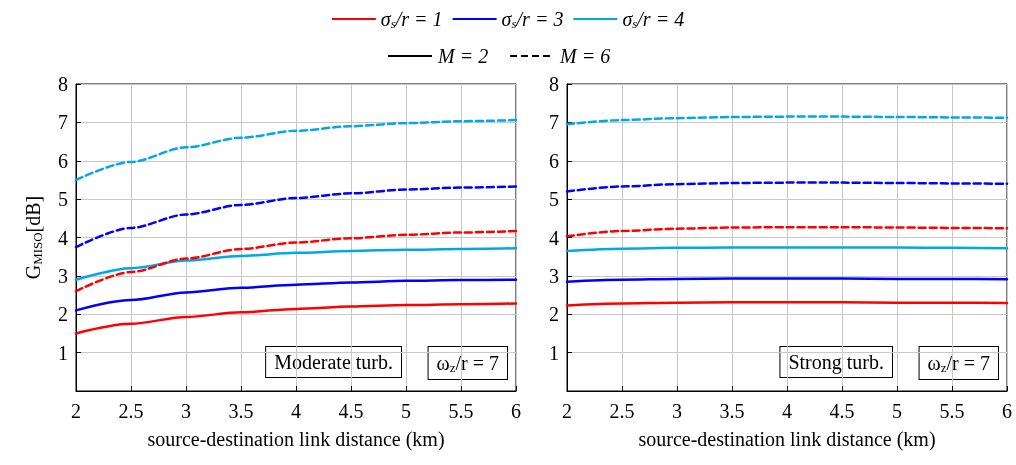 The height and width of the screenshot is (465, 1016). What do you see at coordinates (334, 362) in the screenshot?
I see `annotation: Moderate turb.` at bounding box center [334, 362].